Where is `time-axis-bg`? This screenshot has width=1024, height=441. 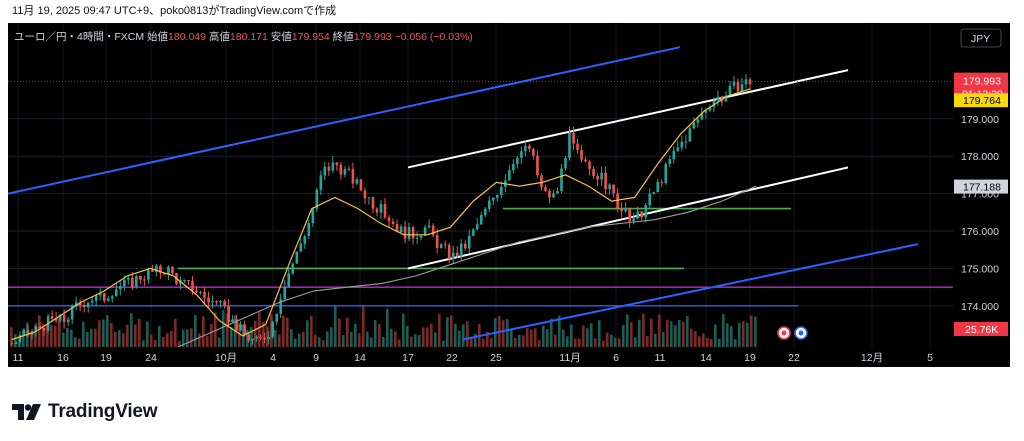
time-axis-bg is located at coordinates (509, 357).